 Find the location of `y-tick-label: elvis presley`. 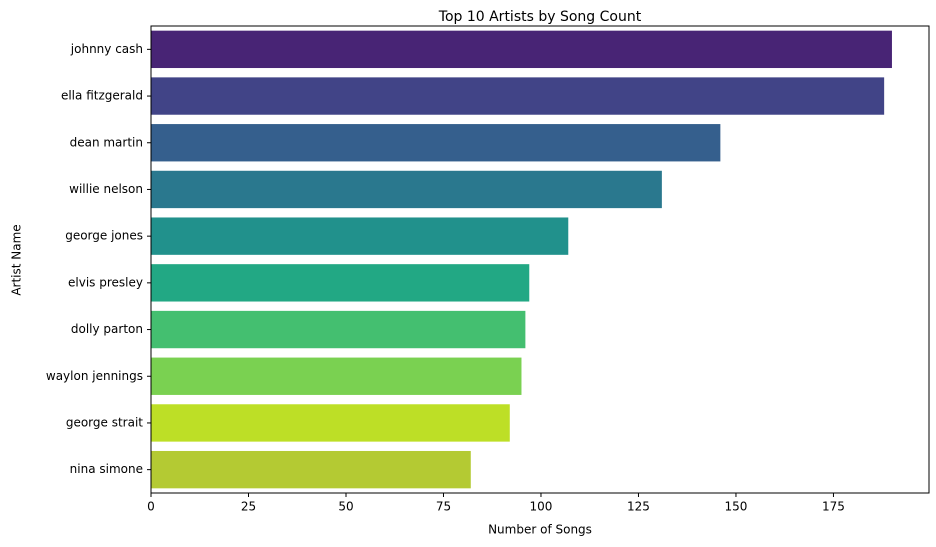

y-tick-label: elvis presley is located at coordinates (105, 282).